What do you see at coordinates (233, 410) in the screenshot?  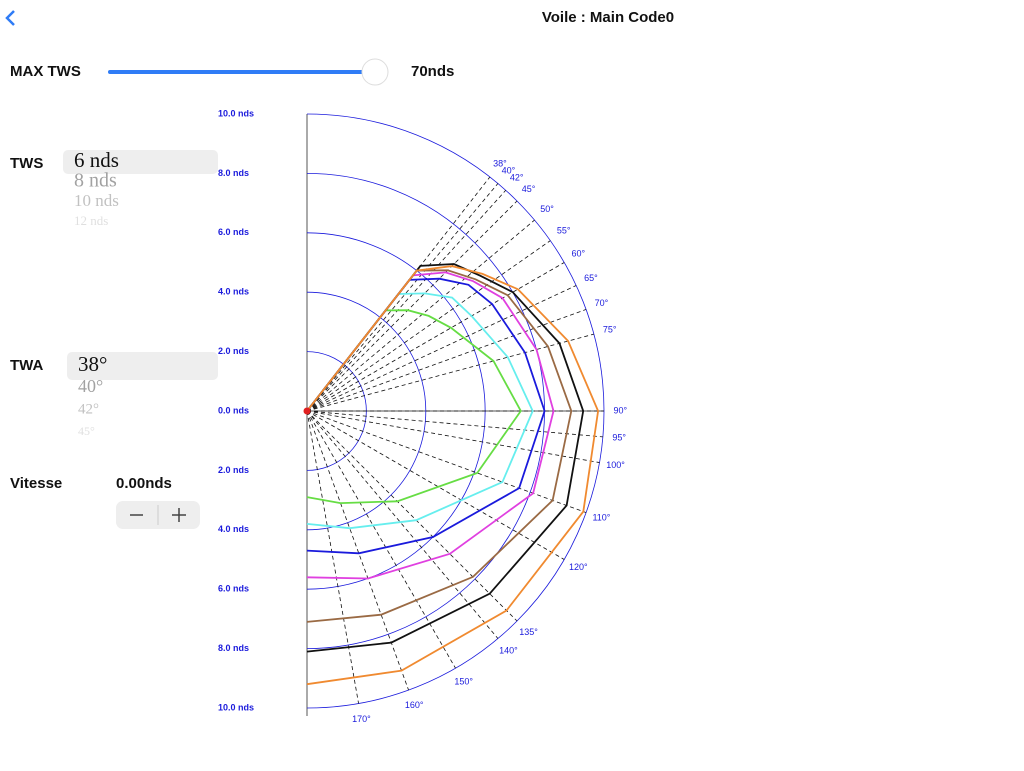 I see `r-tick-label: 0.0 nds` at bounding box center [233, 410].